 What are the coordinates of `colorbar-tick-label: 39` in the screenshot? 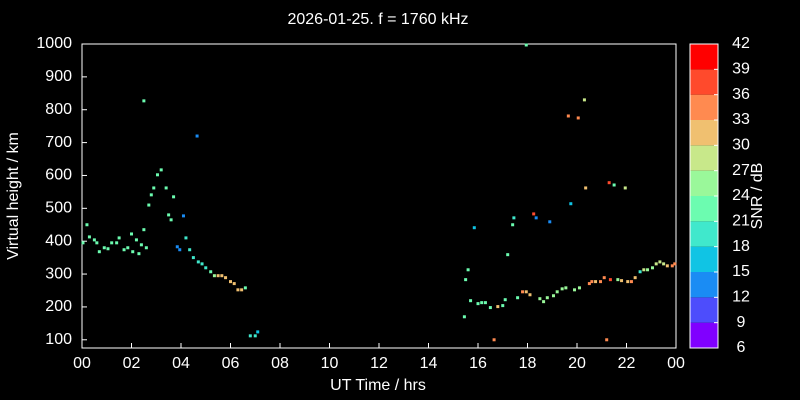 It's located at (741, 69).